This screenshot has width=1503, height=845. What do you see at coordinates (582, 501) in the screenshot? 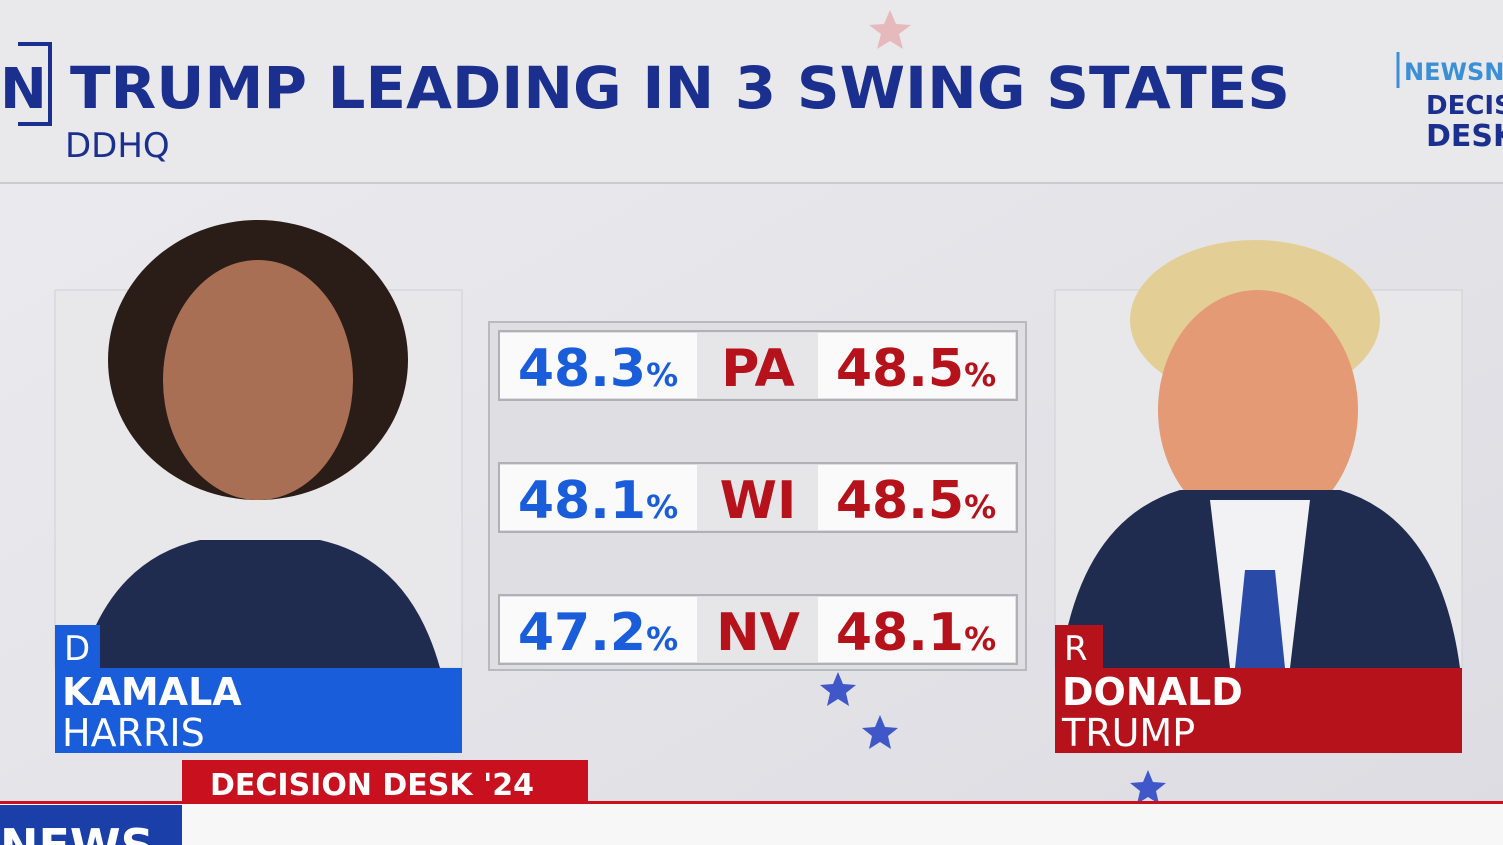
I see `dem-share-value: 48.1` at bounding box center [582, 501].